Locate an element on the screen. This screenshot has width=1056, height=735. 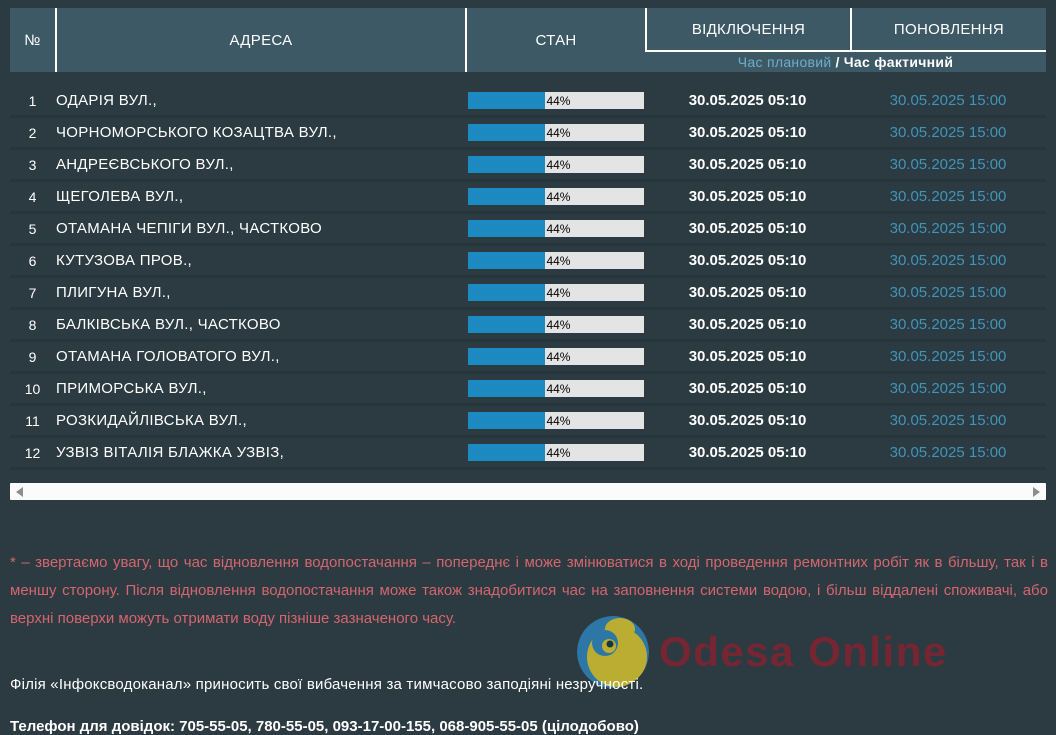
row-number: 10 is located at coordinates (32, 388).